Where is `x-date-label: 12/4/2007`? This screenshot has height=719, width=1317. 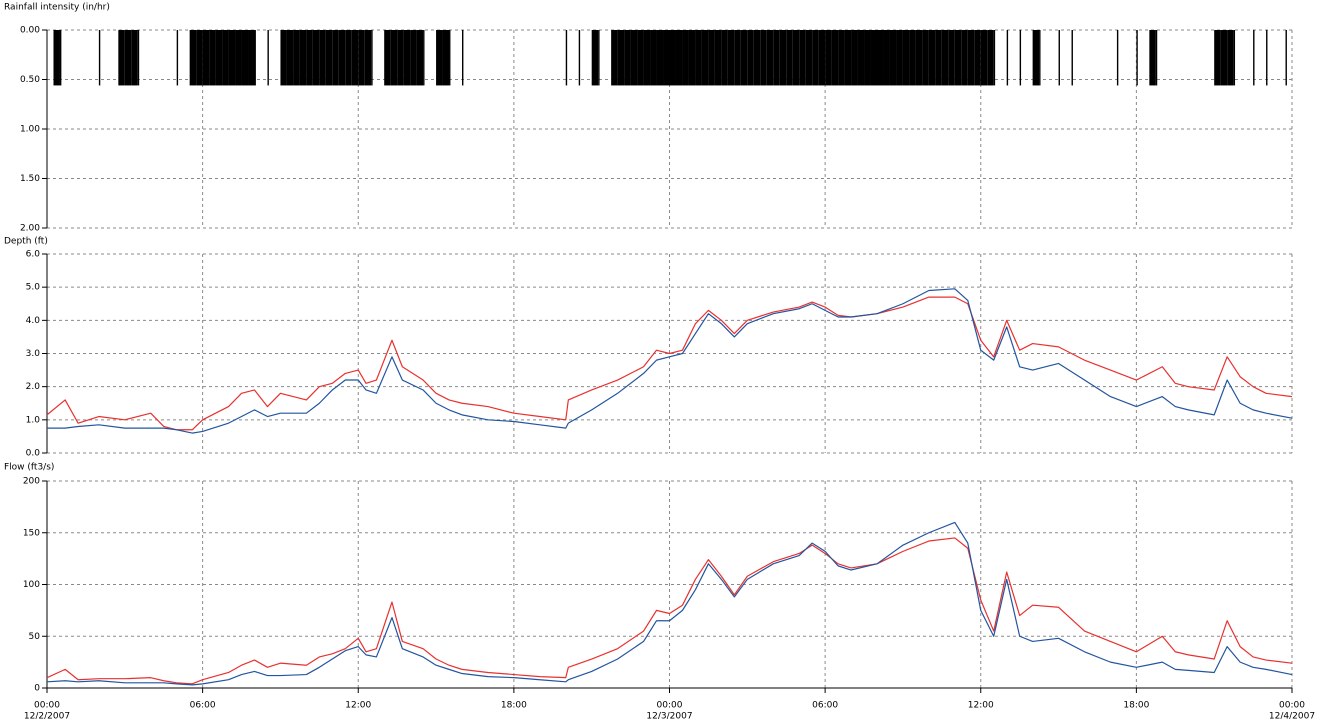 x-date-label: 12/4/2007 is located at coordinates (1292, 715).